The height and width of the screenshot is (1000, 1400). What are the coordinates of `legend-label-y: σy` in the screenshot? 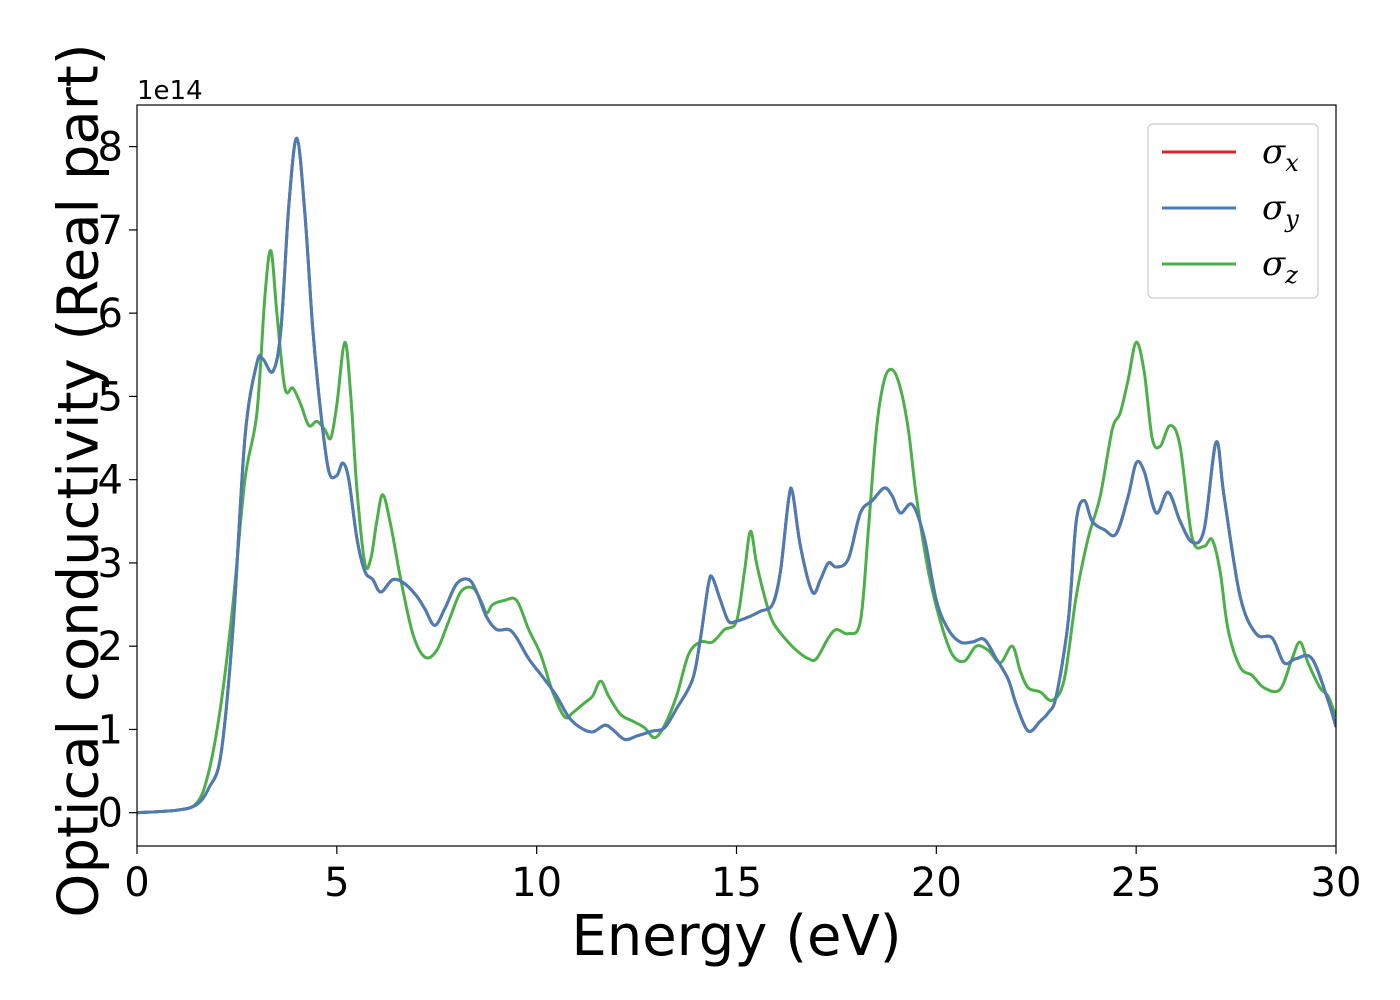 It's located at (1280, 210).